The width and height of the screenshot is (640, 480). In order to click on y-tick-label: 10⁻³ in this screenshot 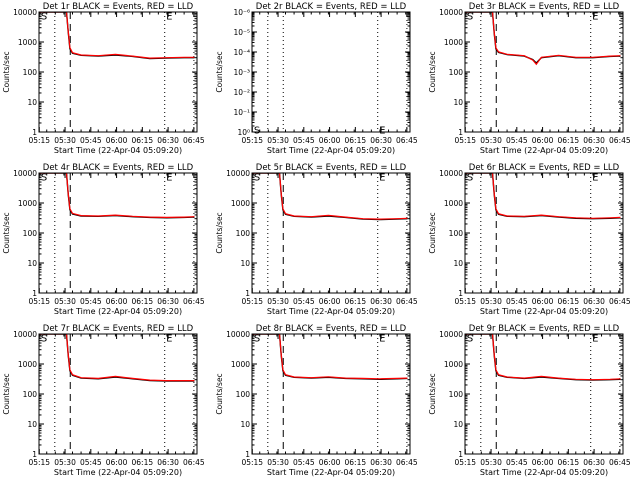, I will do `click(241, 72)`.